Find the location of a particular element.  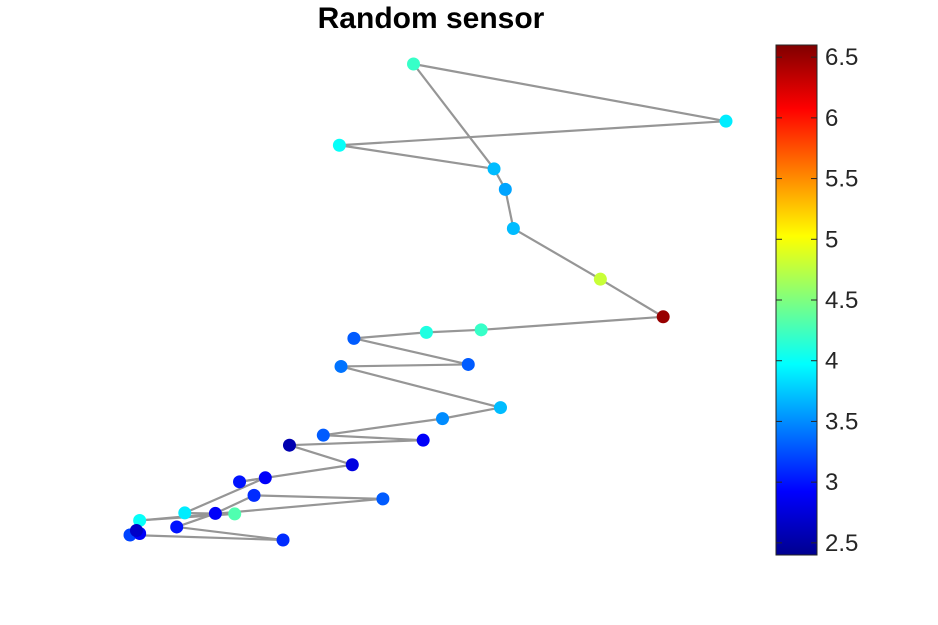

colorbar-tick-label: 5 is located at coordinates (831, 239).